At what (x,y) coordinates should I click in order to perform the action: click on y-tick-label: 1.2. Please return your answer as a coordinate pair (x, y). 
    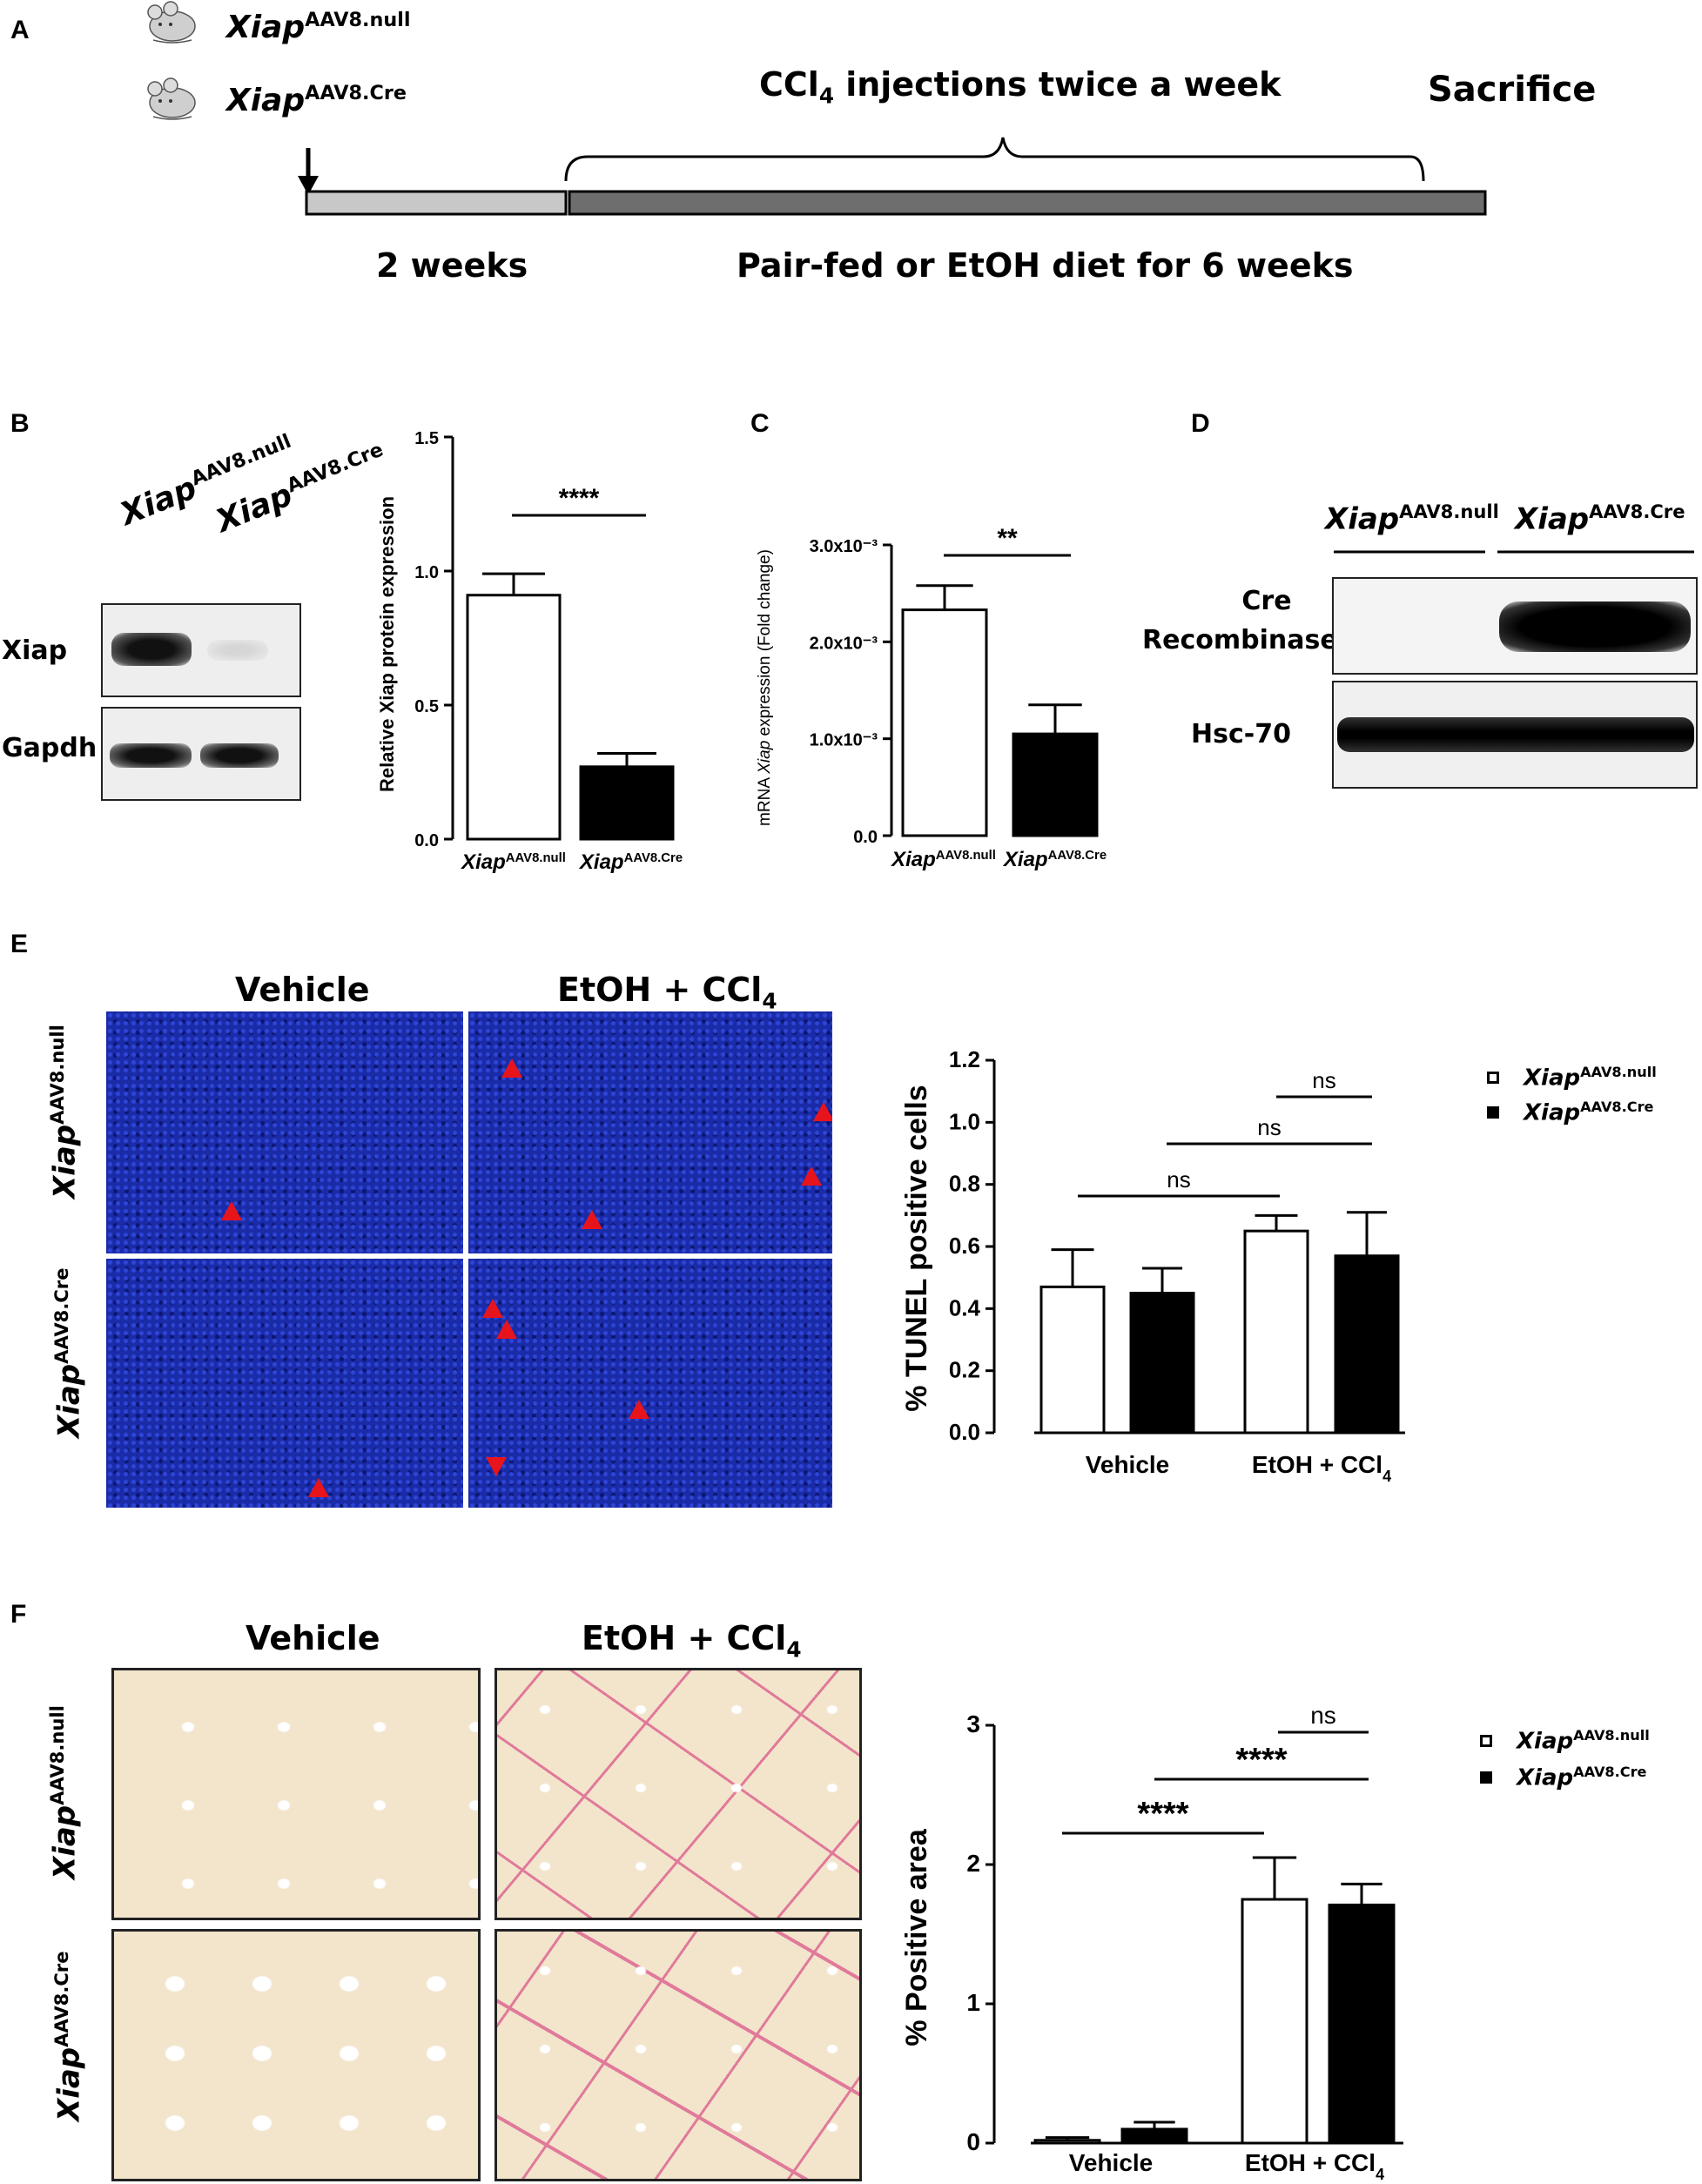
    Looking at the image, I should click on (965, 1059).